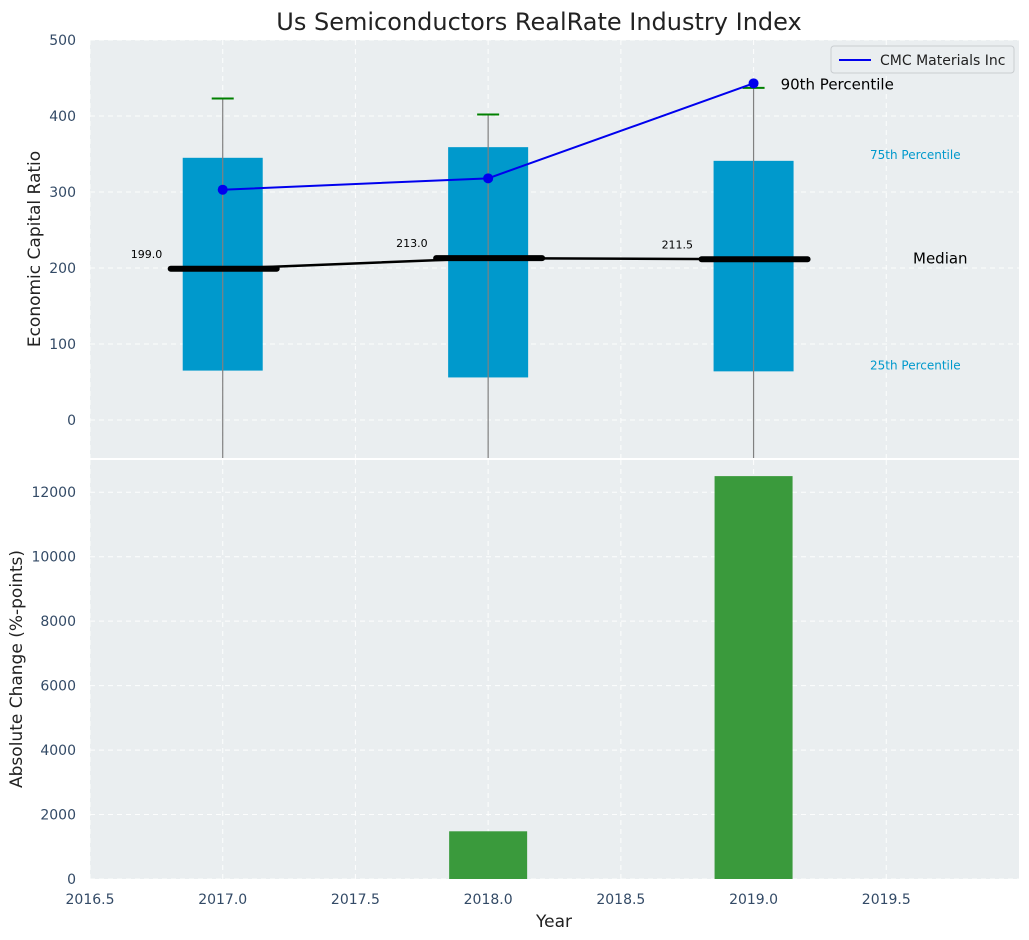 This screenshot has width=1029, height=940. What do you see at coordinates (753, 83) in the screenshot?
I see `company-series-point-2019` at bounding box center [753, 83].